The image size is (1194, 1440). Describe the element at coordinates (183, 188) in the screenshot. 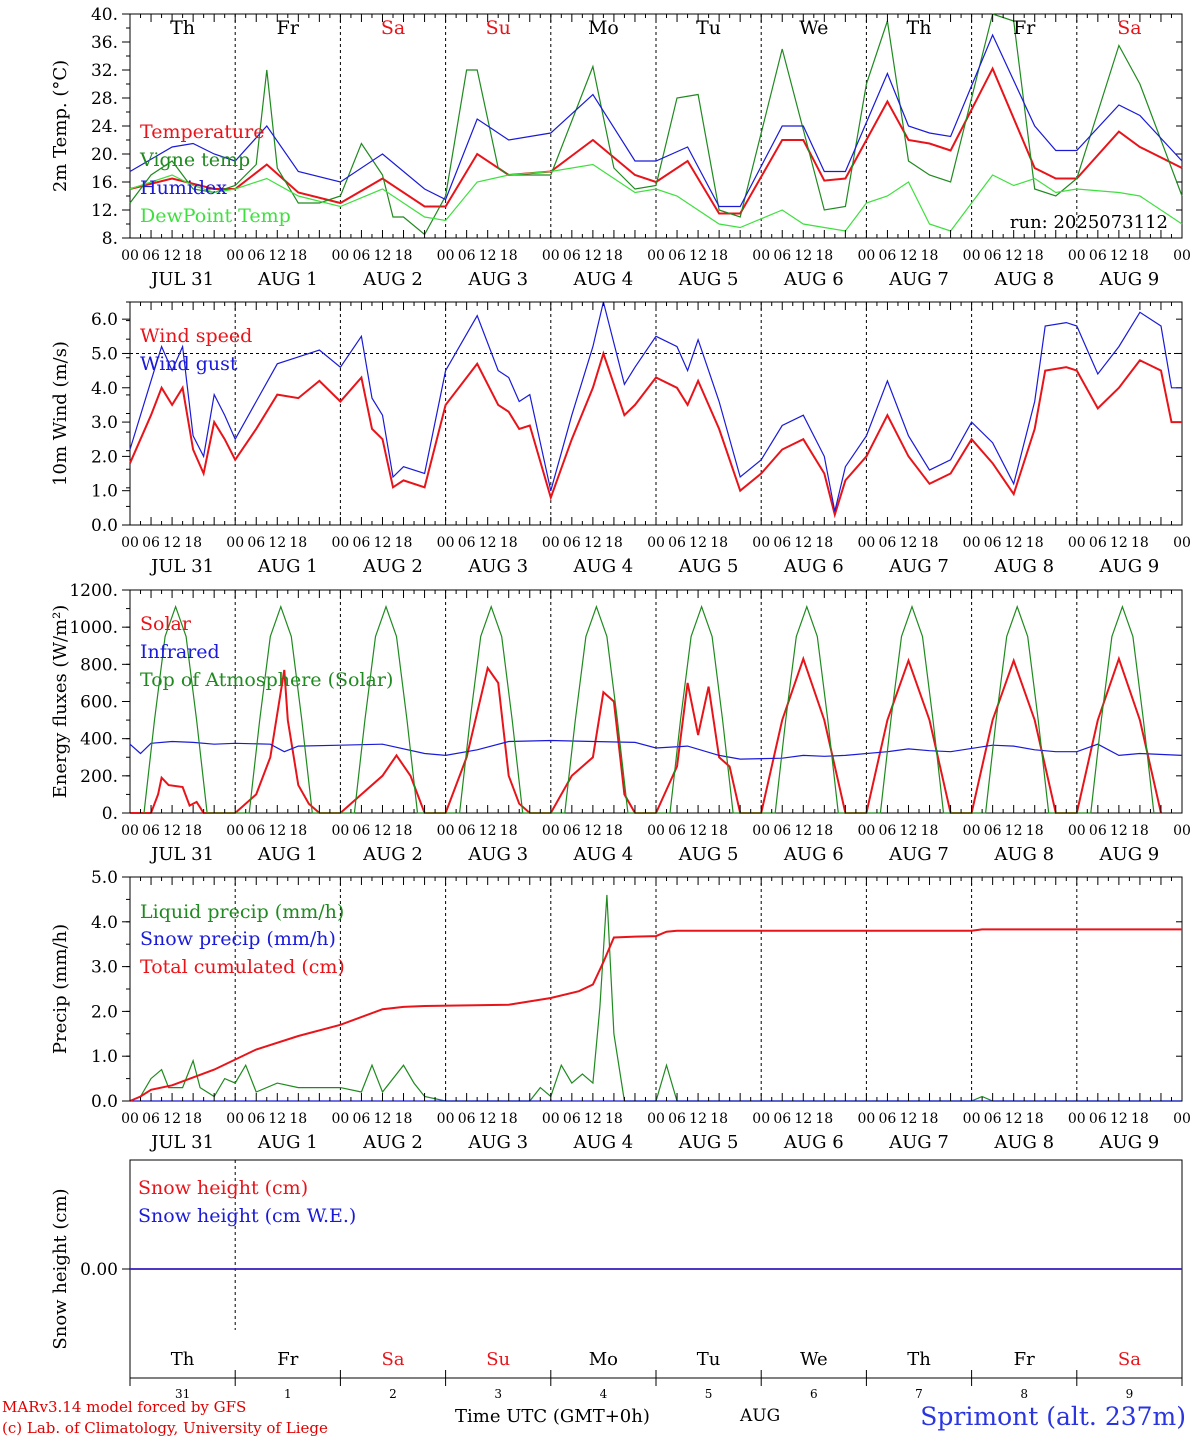

I see `legend-entry: Humidex` at that location.